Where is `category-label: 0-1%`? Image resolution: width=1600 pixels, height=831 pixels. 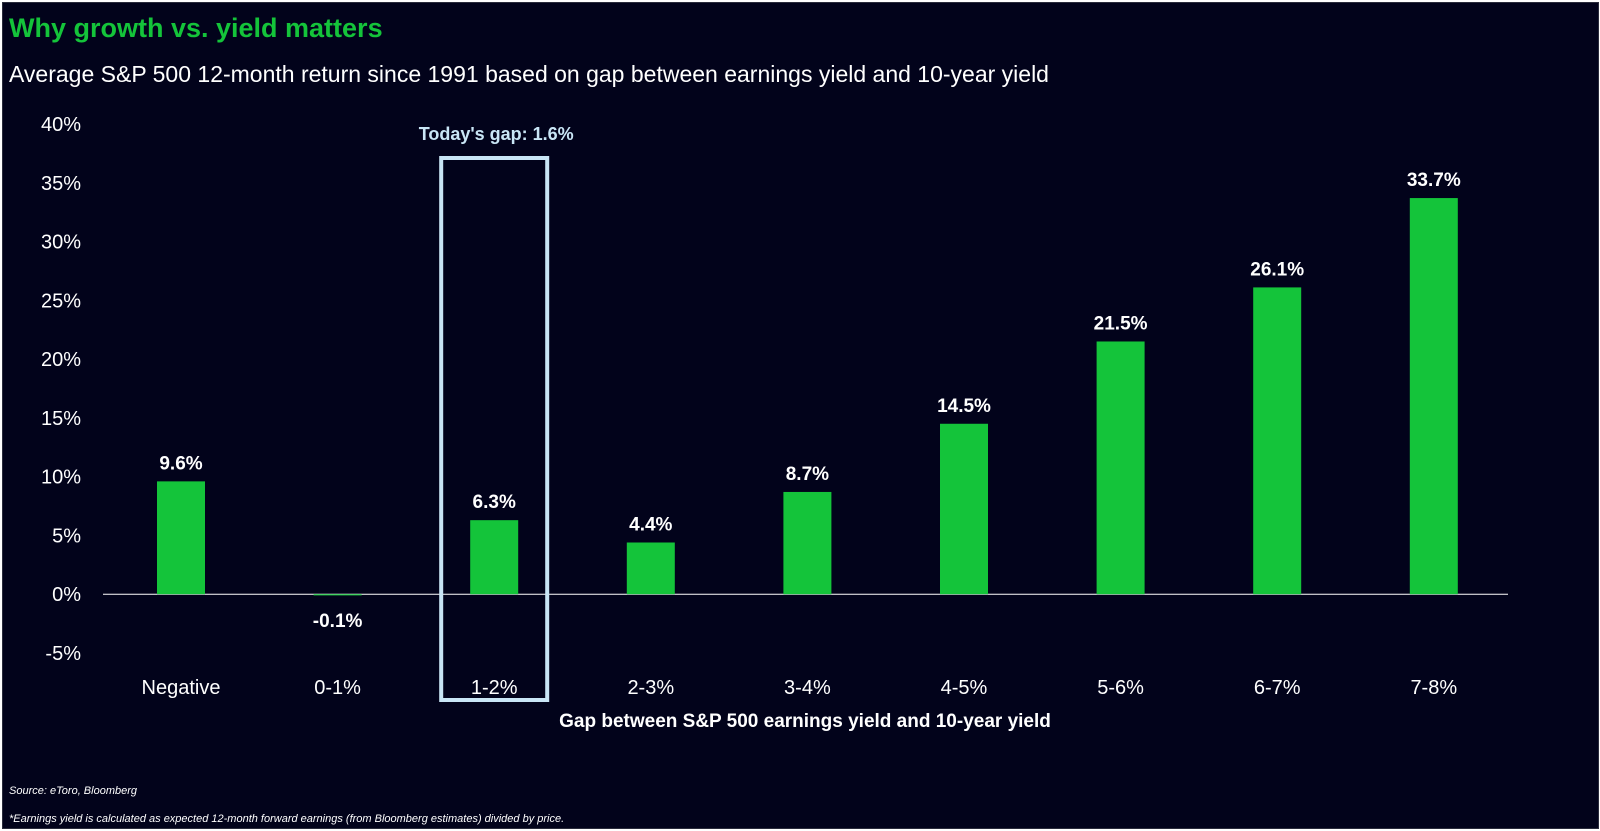 category-label: 0-1% is located at coordinates (337, 688).